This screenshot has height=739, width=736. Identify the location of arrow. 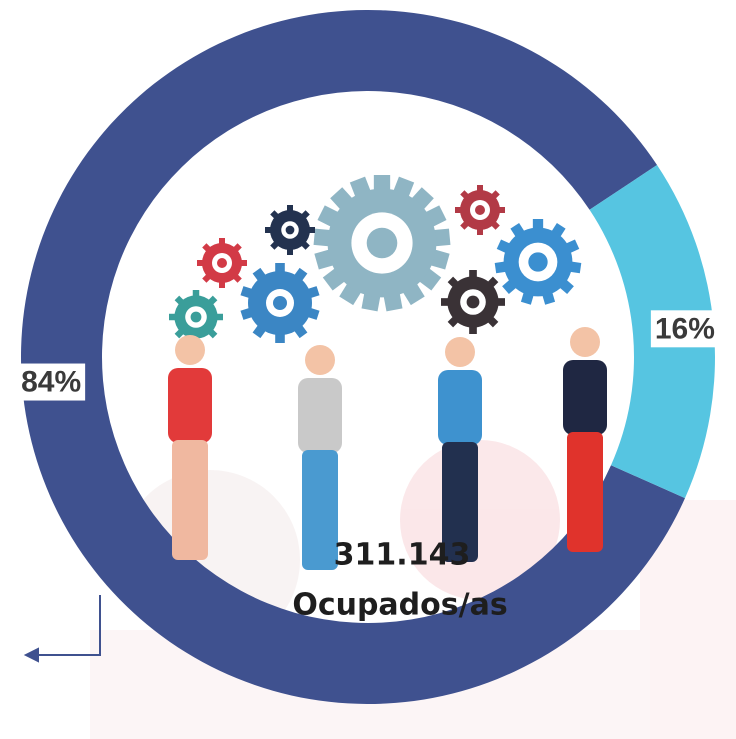
(62, 629).